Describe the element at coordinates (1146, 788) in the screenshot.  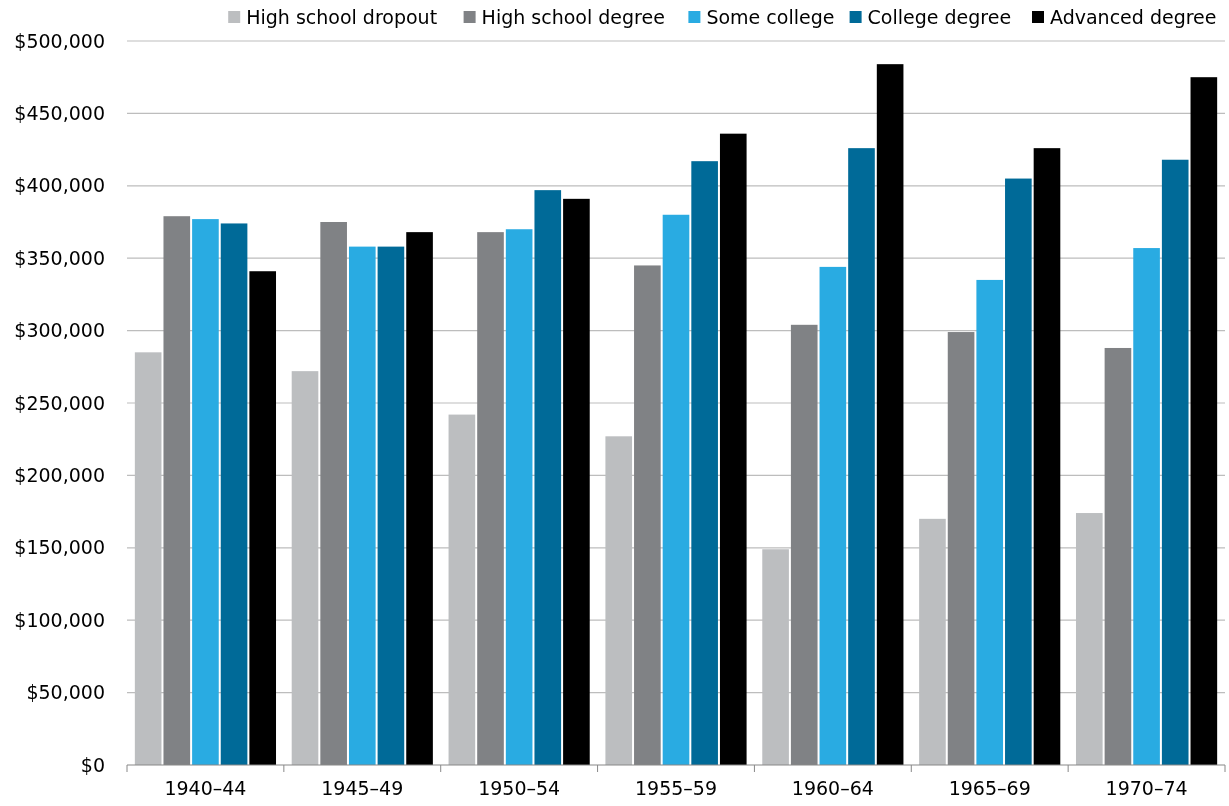
I see `x-tick-label: 1970–74` at that location.